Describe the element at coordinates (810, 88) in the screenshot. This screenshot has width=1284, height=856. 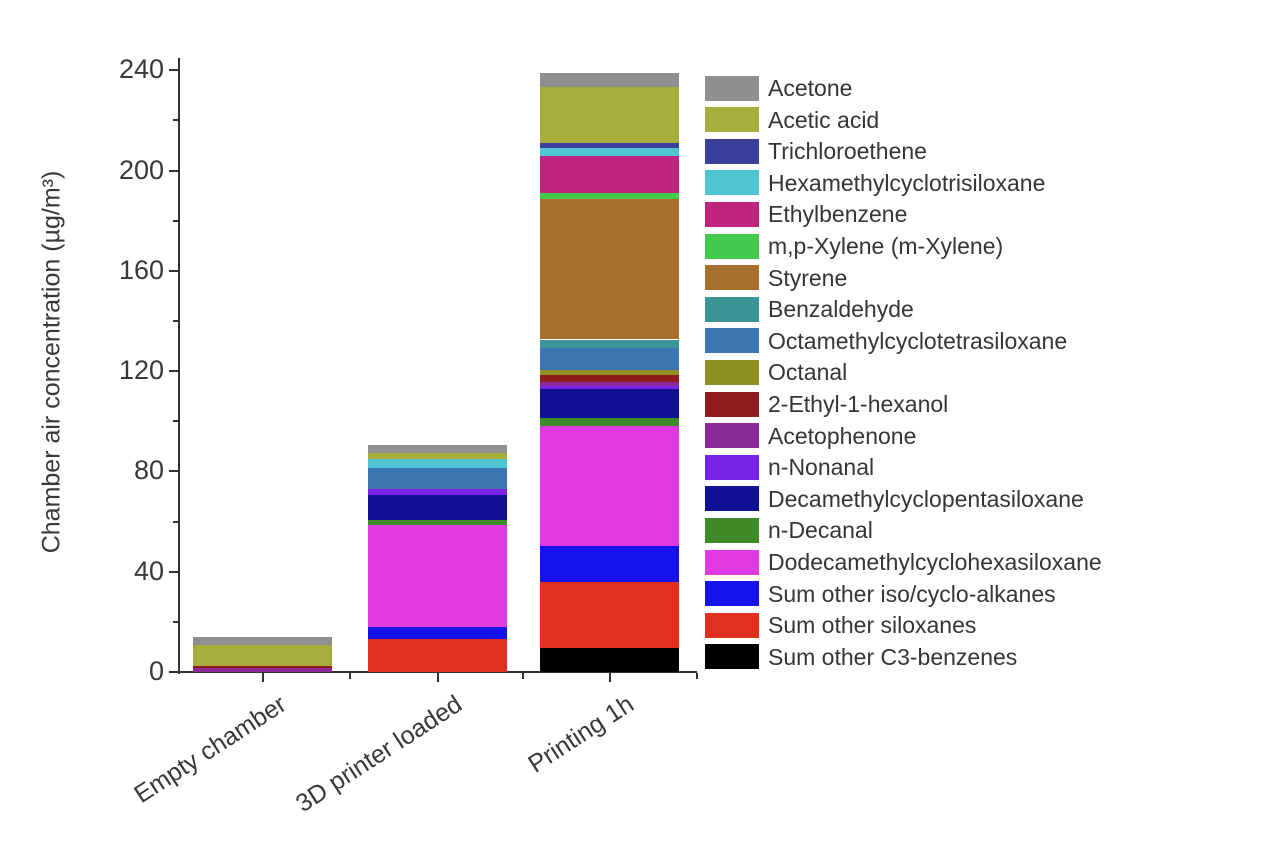
I see `legend-label: Acetone` at that location.